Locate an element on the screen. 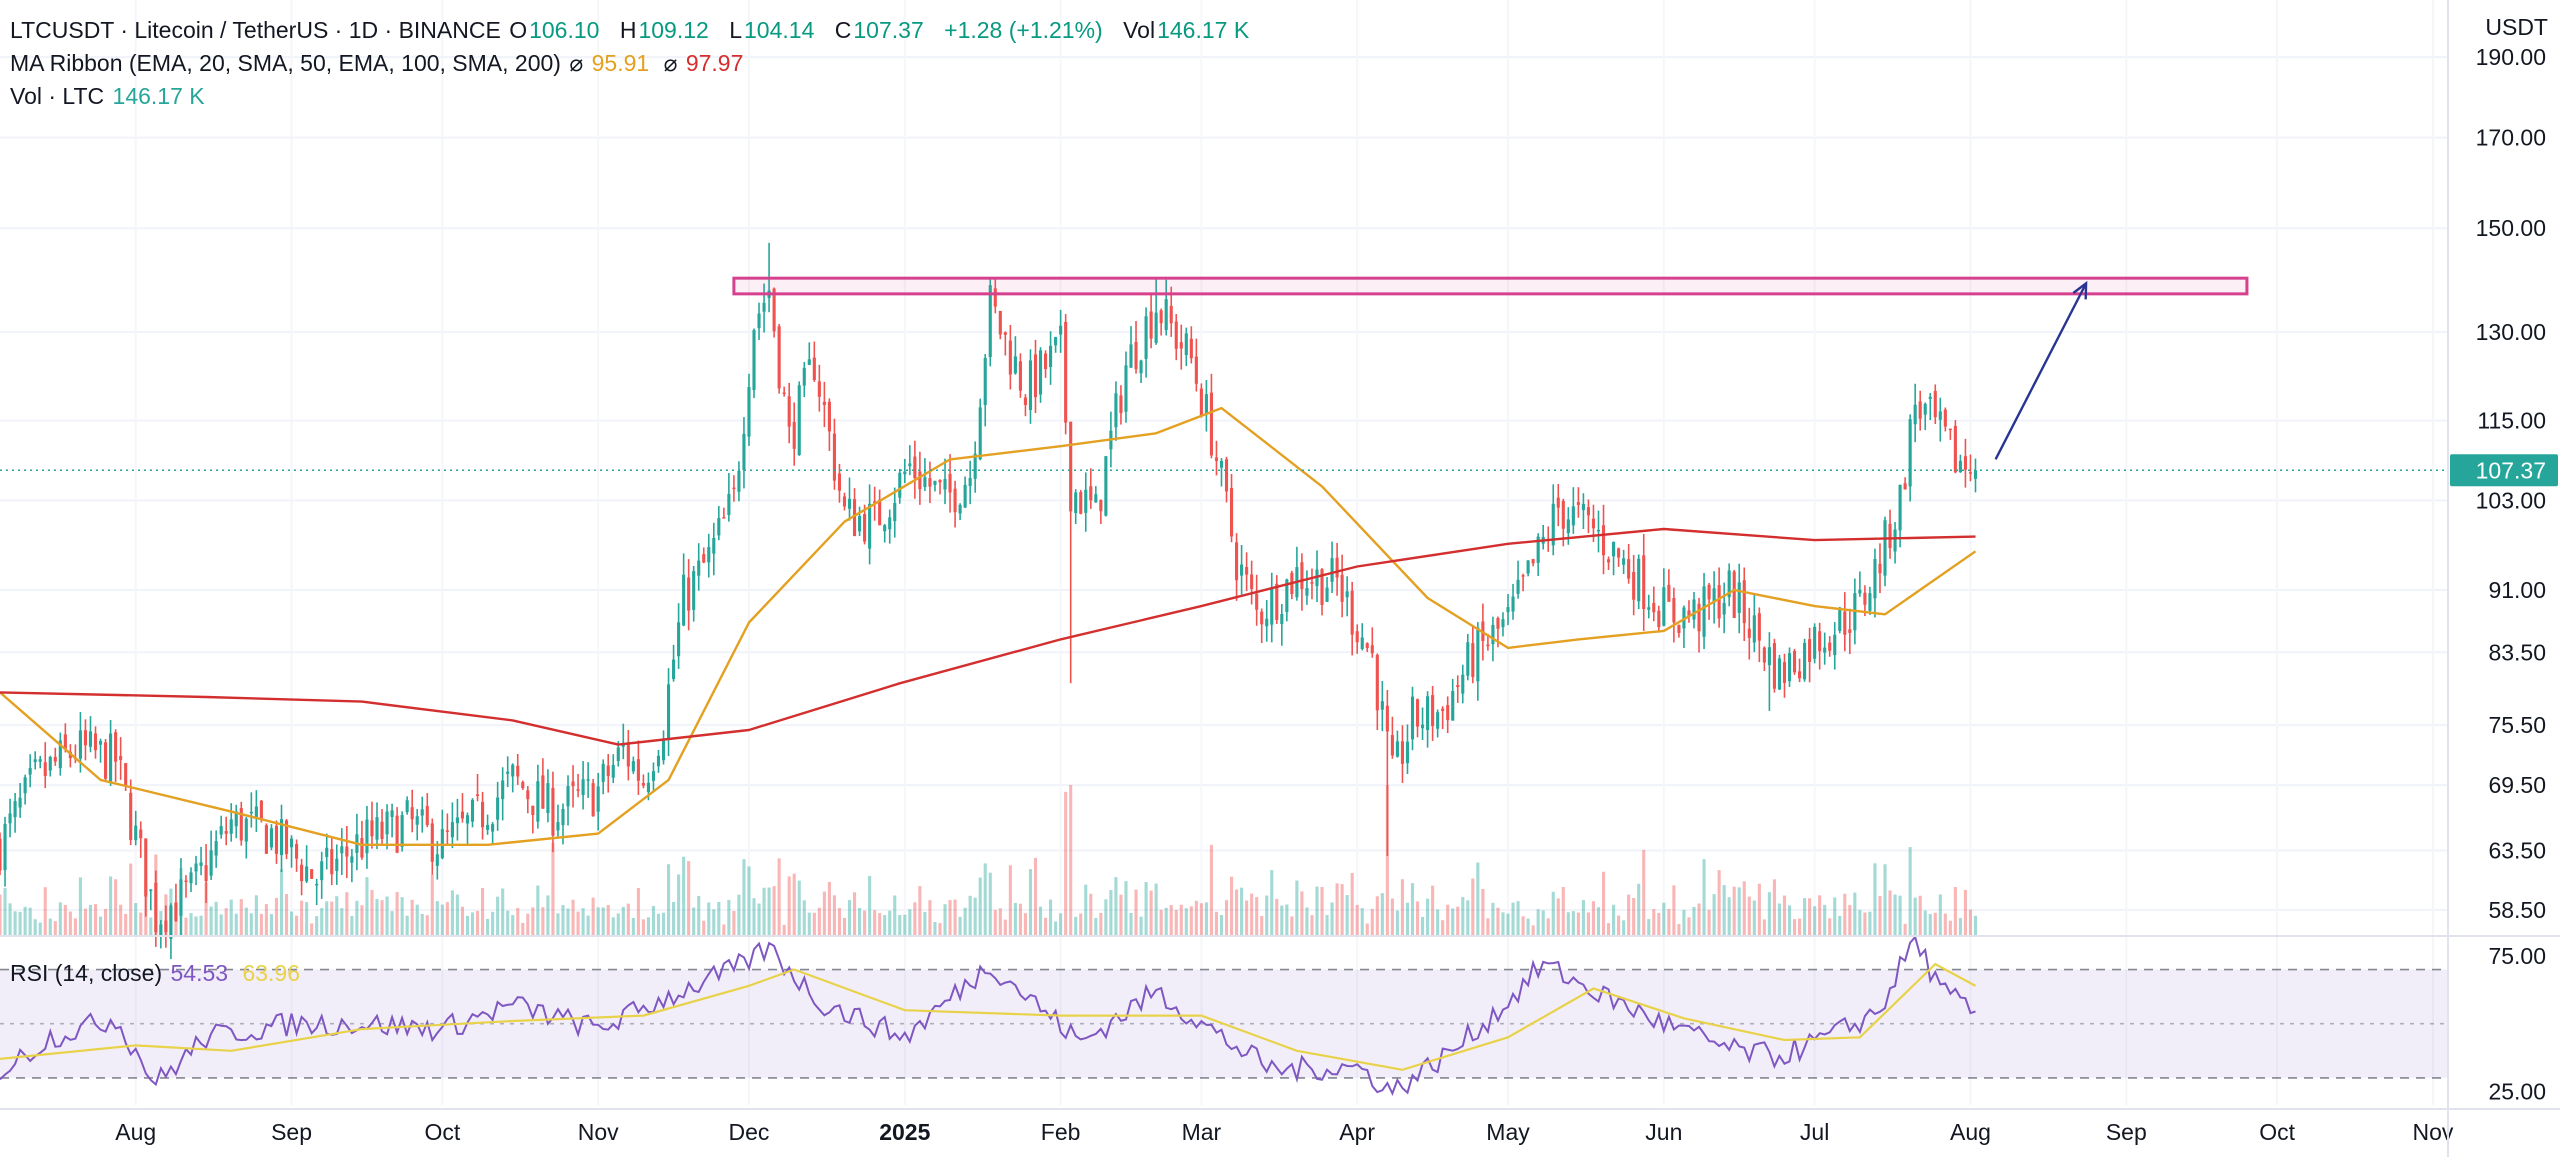 Image resolution: width=2560 pixels, height=1157 pixels. rsi-legend: RSI (14, close) 54.53 63.96 is located at coordinates (159, 973).